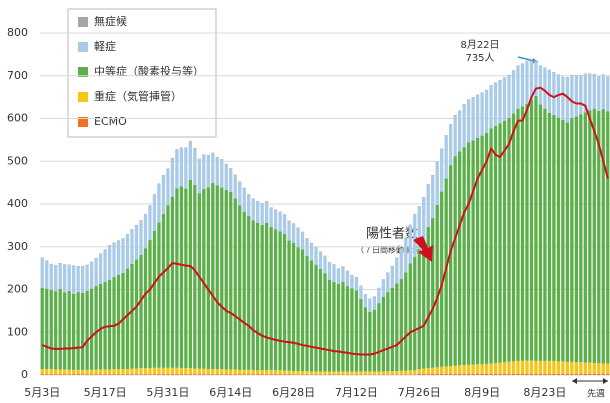  I want to click on legend-label: 無症候, so click(110, 21).